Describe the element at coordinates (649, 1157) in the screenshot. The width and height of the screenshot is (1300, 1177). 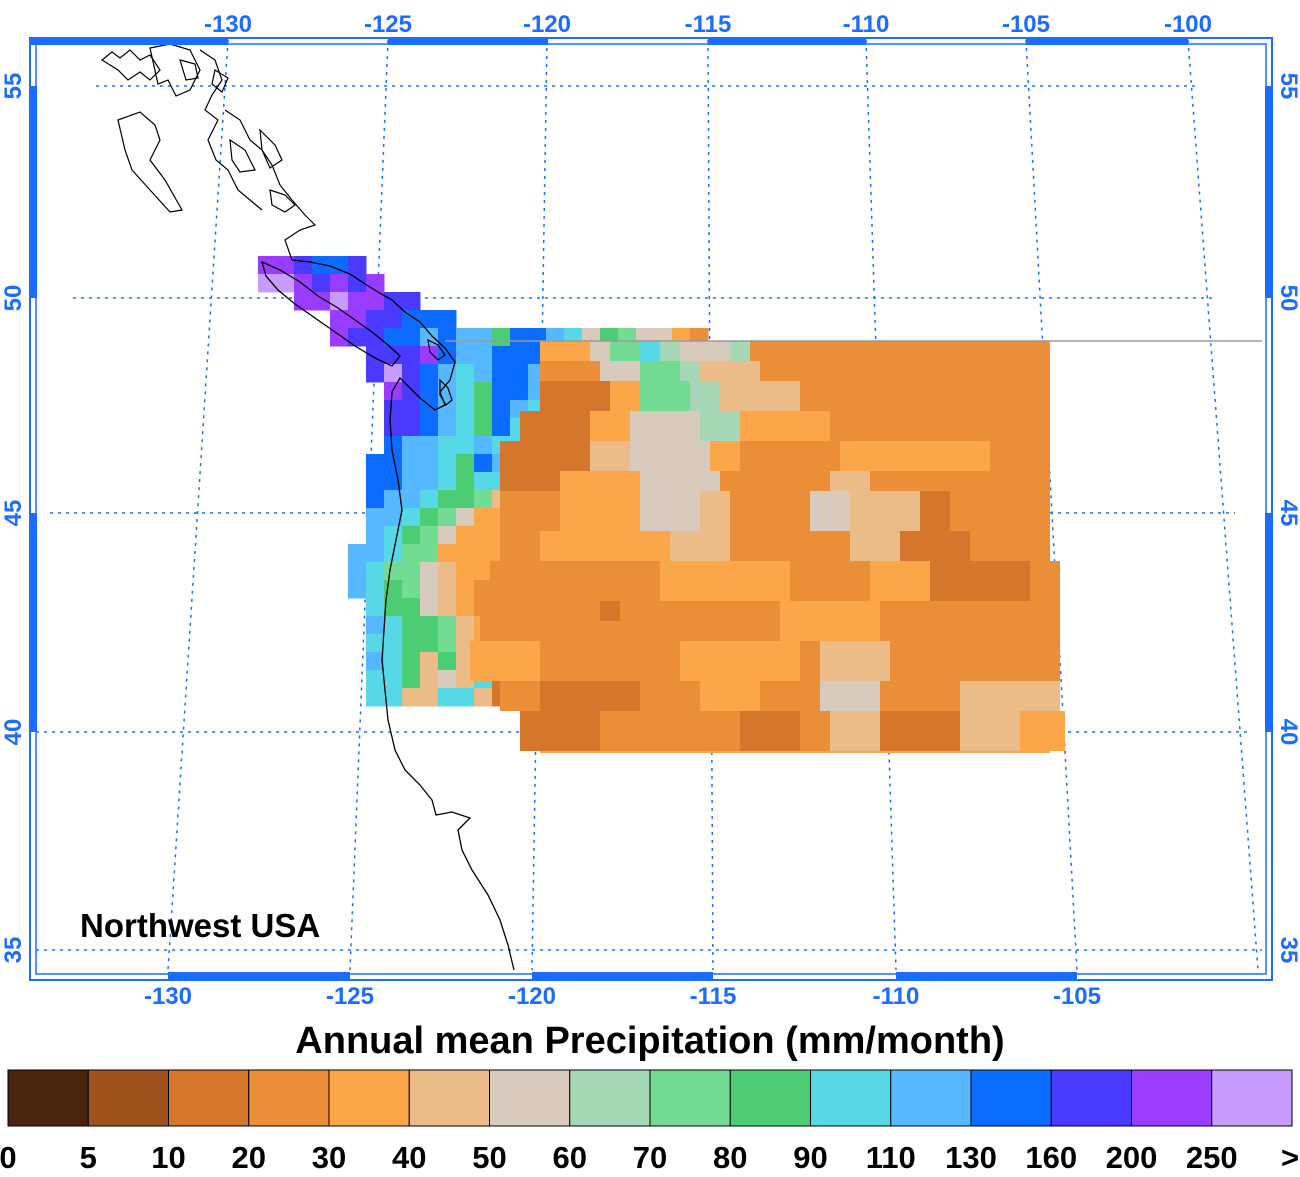
I see `colorbar-labels: 0 5 10 20 30 40 50 60 70 80 90 110 130 160 200 250 >` at that location.